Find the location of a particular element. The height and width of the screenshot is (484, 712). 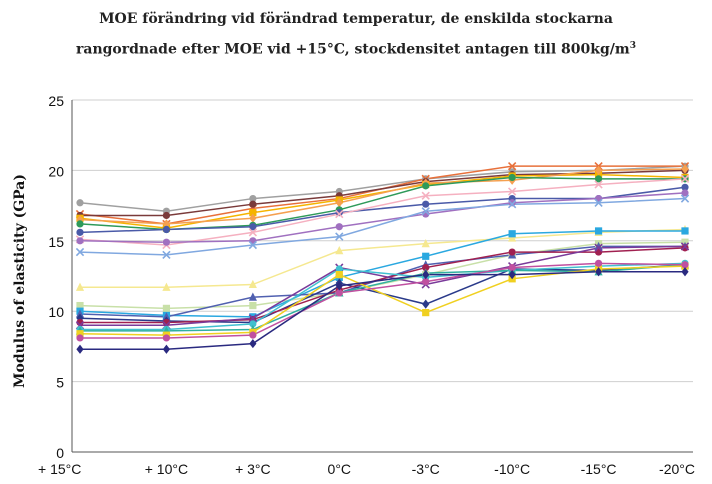

y-tick-label: 0 is located at coordinates (60, 453).